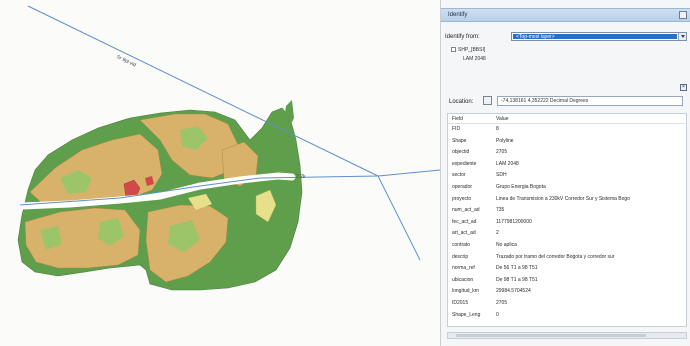 The width and height of the screenshot is (690, 346). Describe the element at coordinates (463, 279) in the screenshot. I see `field-name: ubicacion` at that location.